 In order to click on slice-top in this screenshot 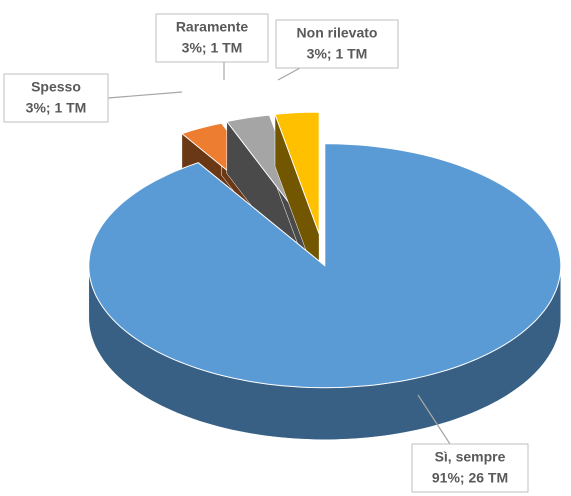, I will do `click(297, 173)`.